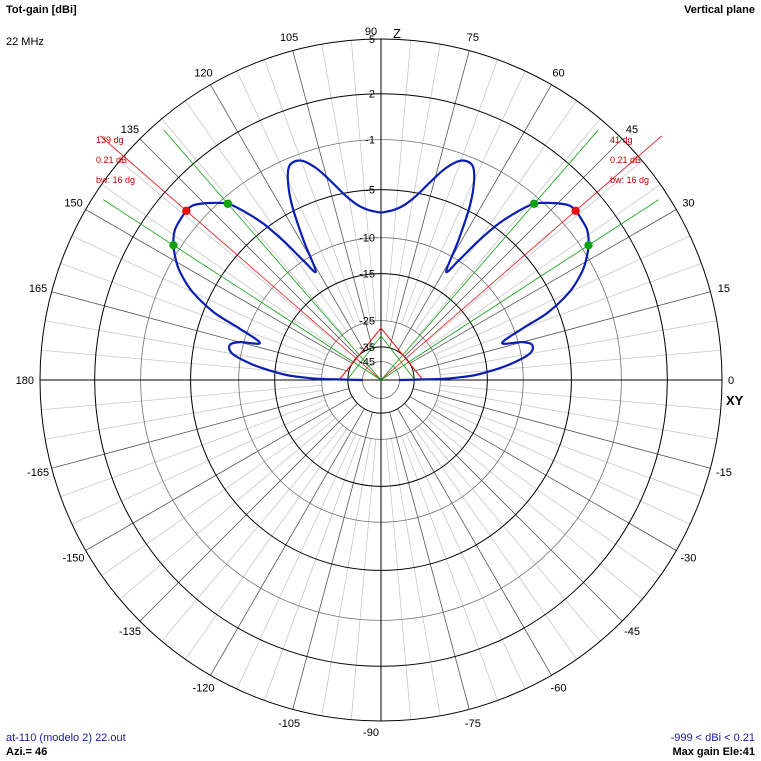  I want to click on angle-tick-label: 30, so click(688, 204).